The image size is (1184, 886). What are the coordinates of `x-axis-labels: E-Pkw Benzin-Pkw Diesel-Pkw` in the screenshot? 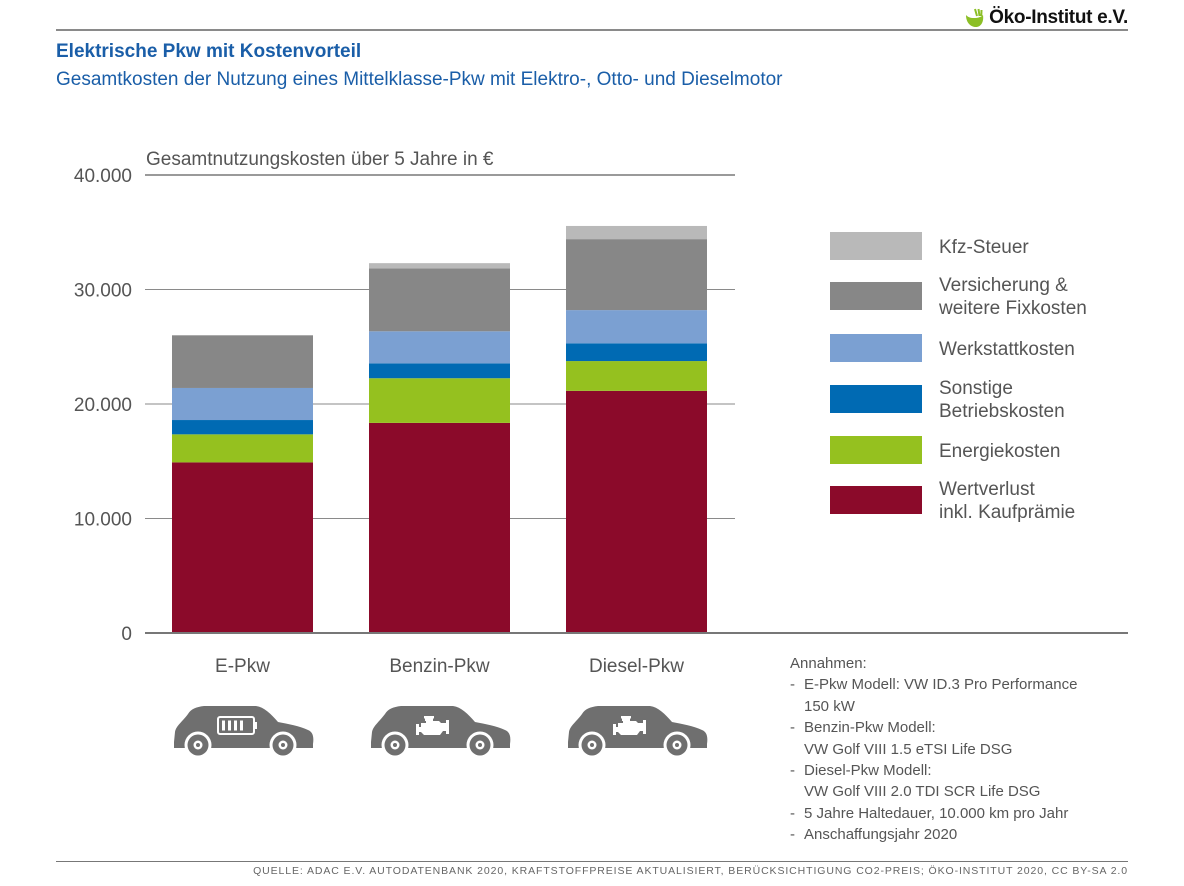 It's located at (449, 666).